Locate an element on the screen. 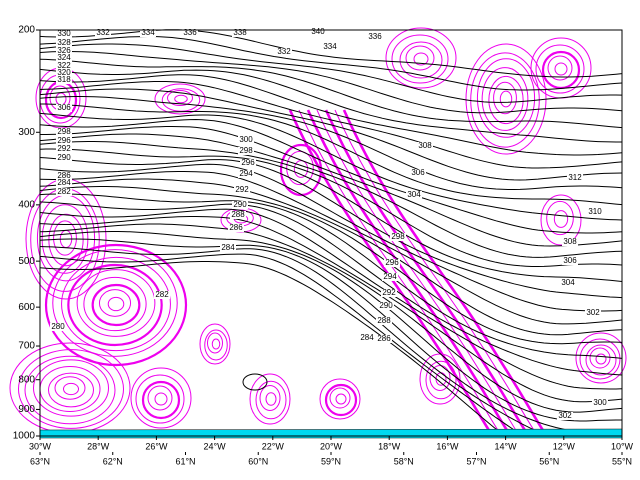  x2-tick-label: 60°N is located at coordinates (258, 461).